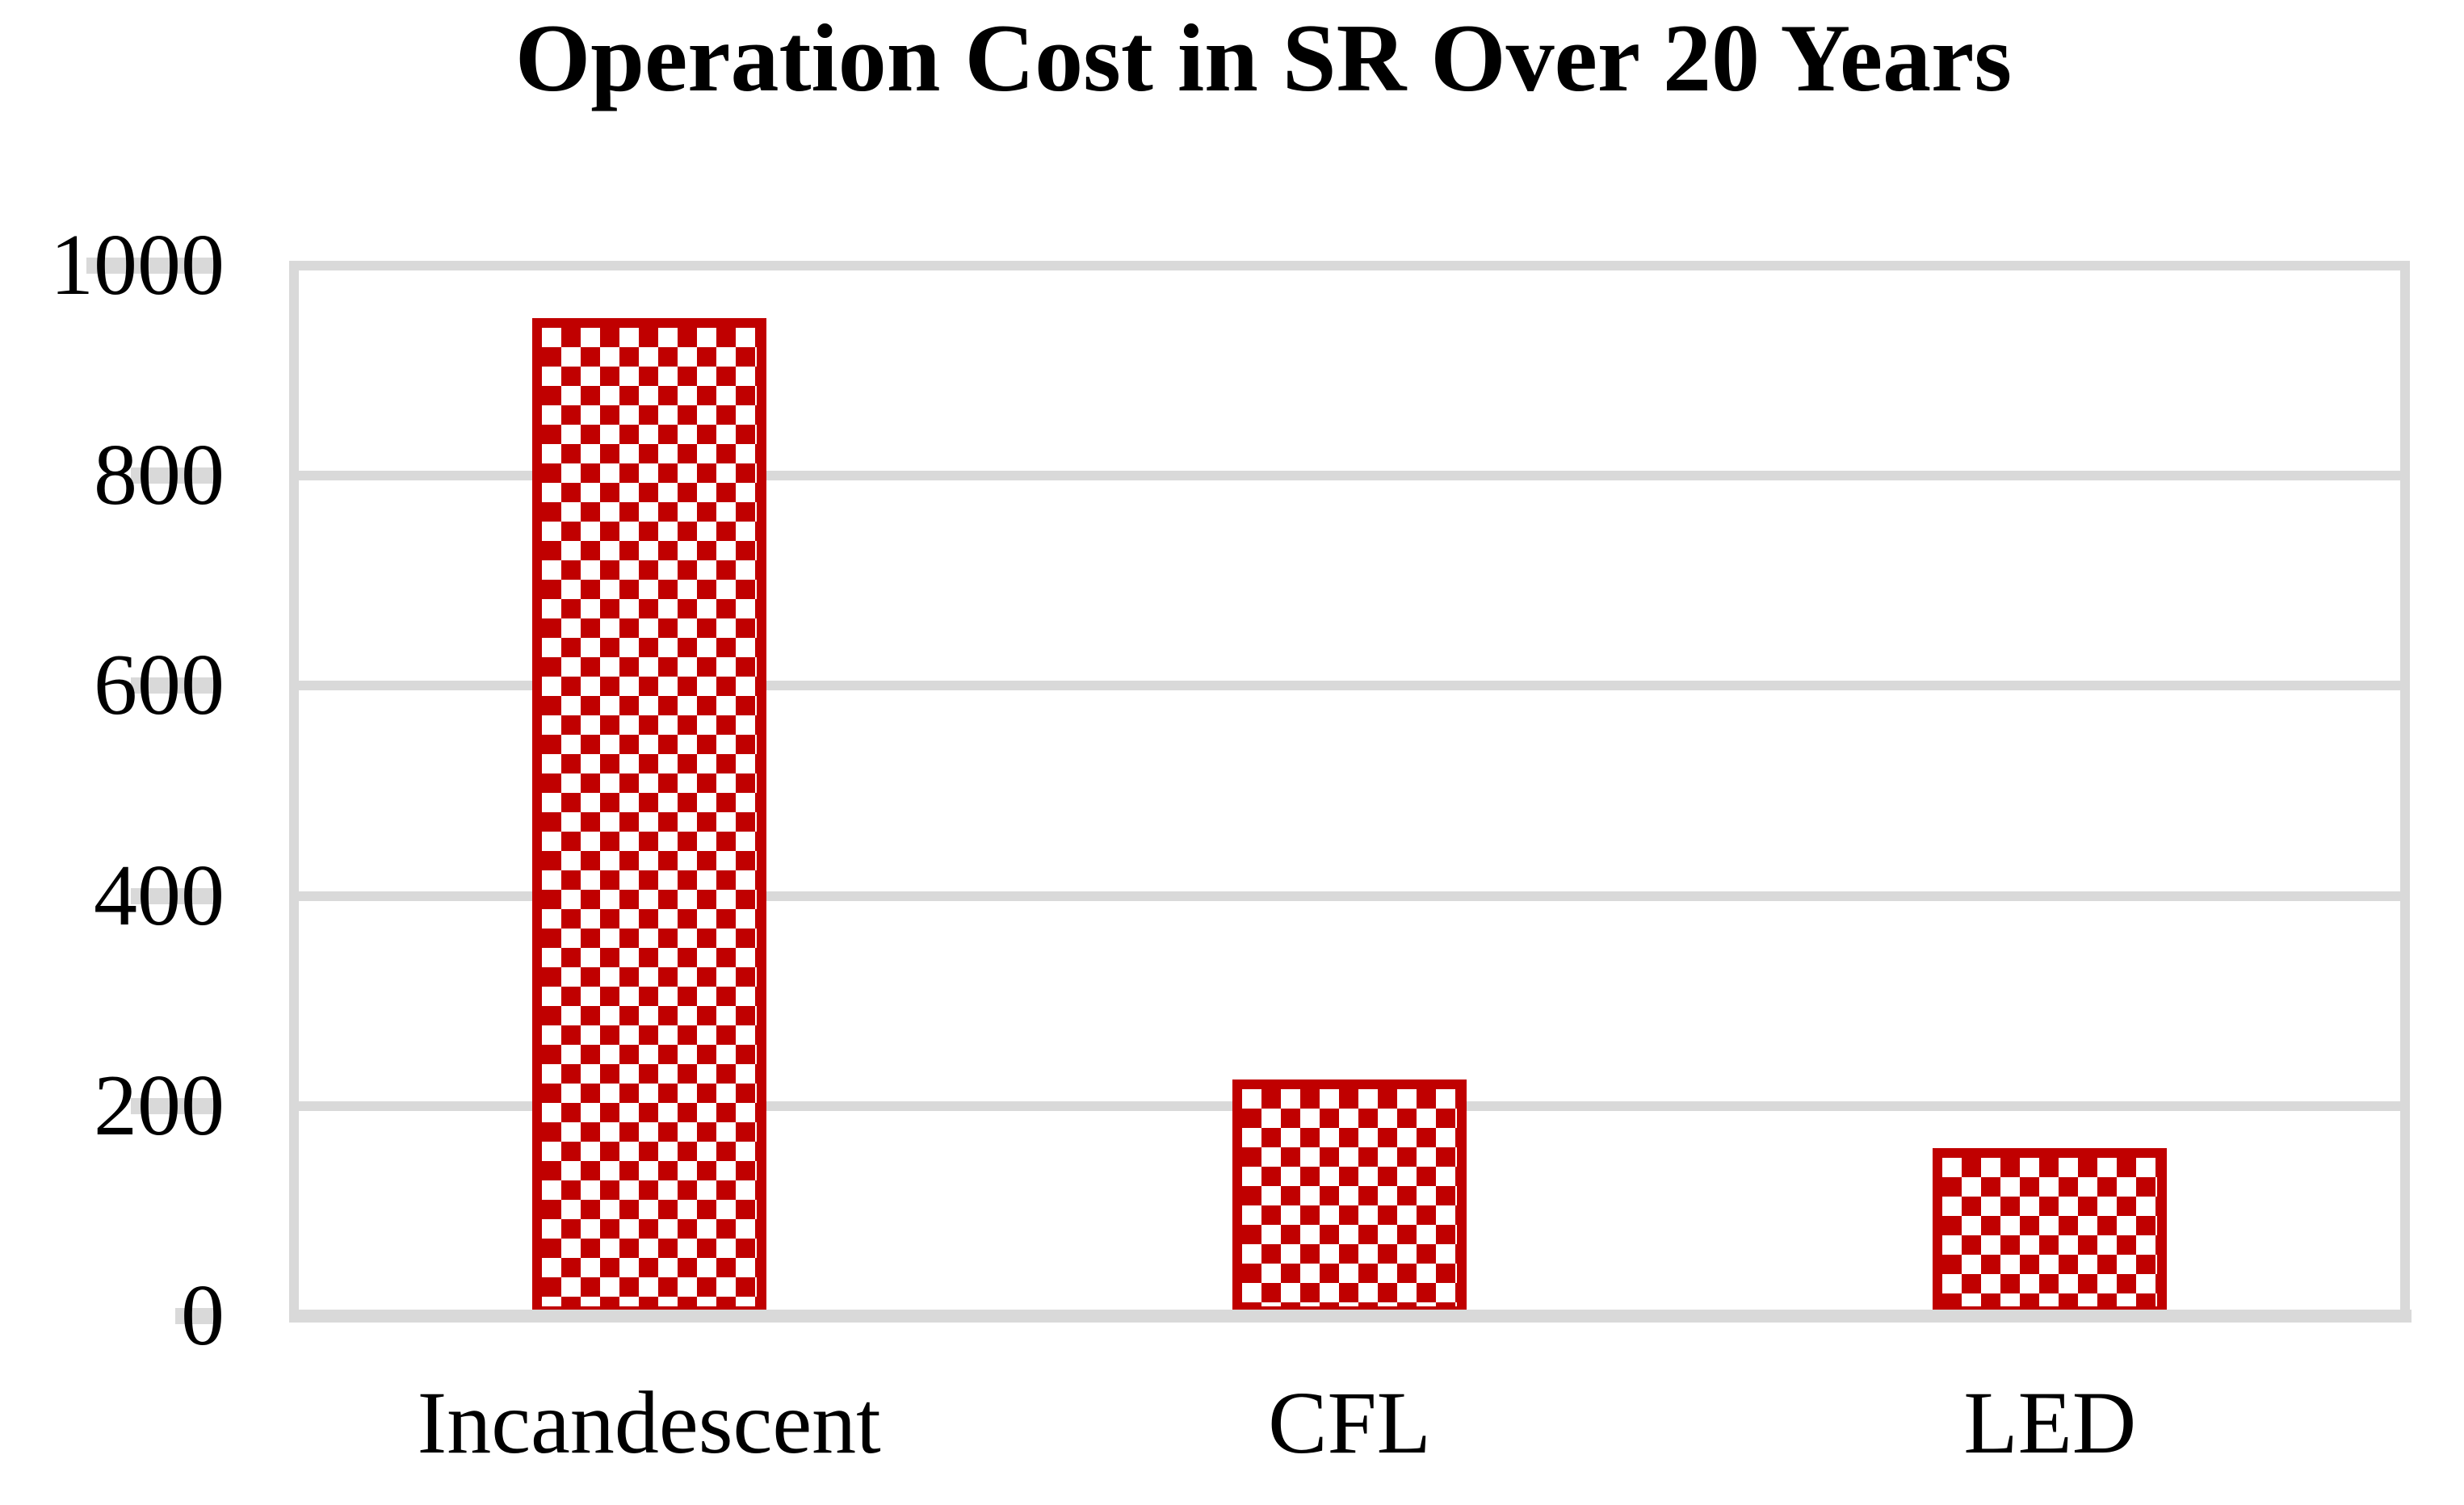 This screenshot has height=1505, width=2464. I want to click on y-axis-tick-label-800: 800, so click(159, 475).